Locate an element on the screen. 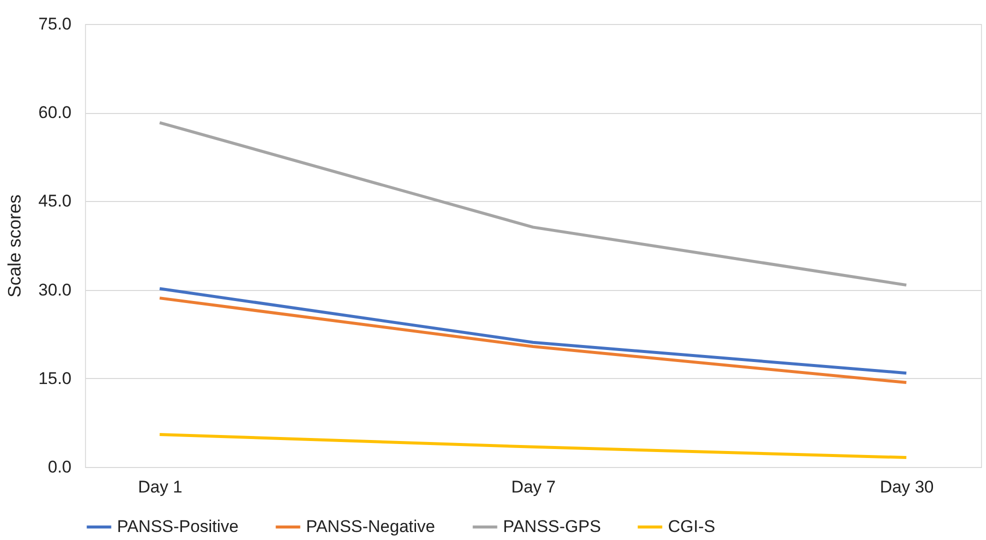 The image size is (986, 540). y-tick-label: 0.0 is located at coordinates (60, 467).